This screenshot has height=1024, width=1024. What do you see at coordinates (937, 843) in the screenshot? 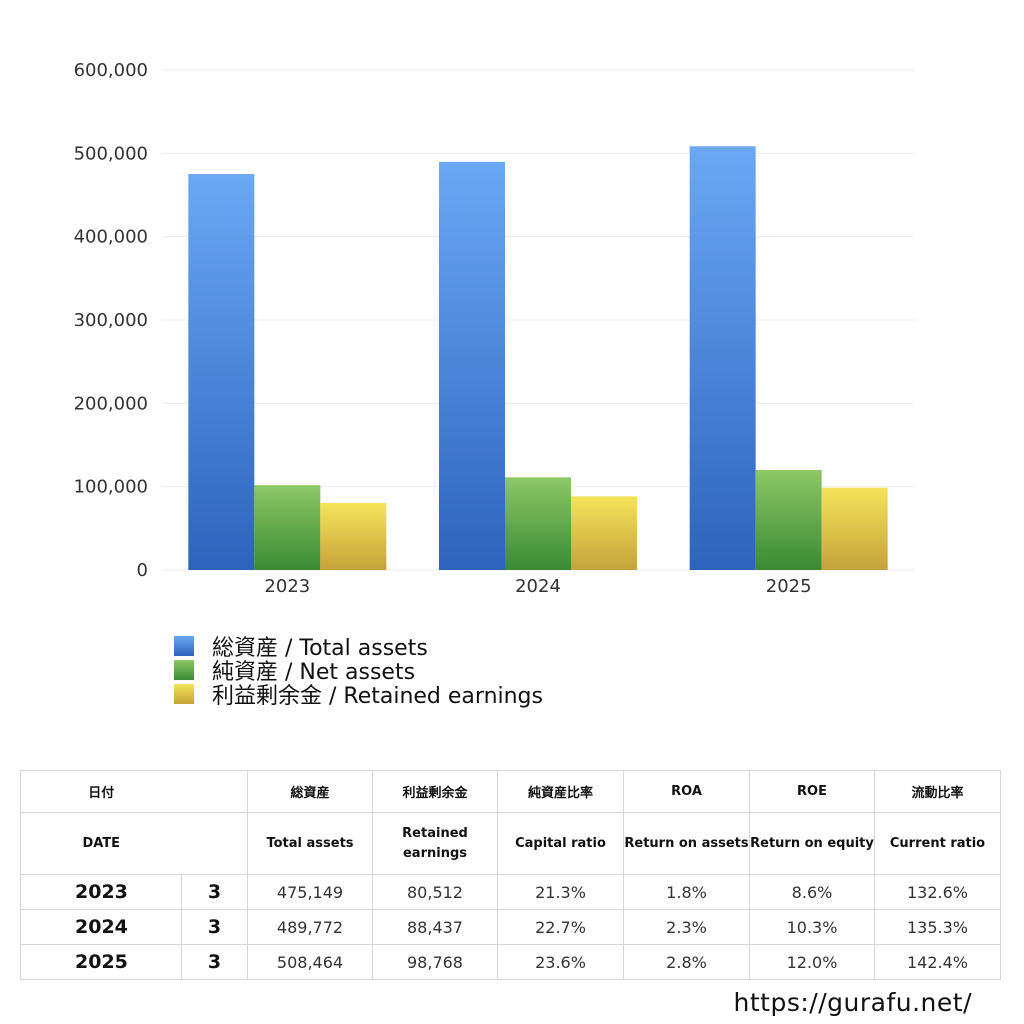
I see `header-current-ratio-en: Current ratio` at bounding box center [937, 843].